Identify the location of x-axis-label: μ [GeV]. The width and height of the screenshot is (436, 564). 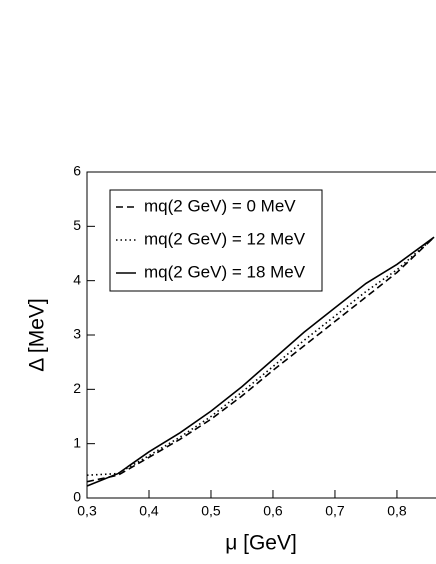
(261, 543).